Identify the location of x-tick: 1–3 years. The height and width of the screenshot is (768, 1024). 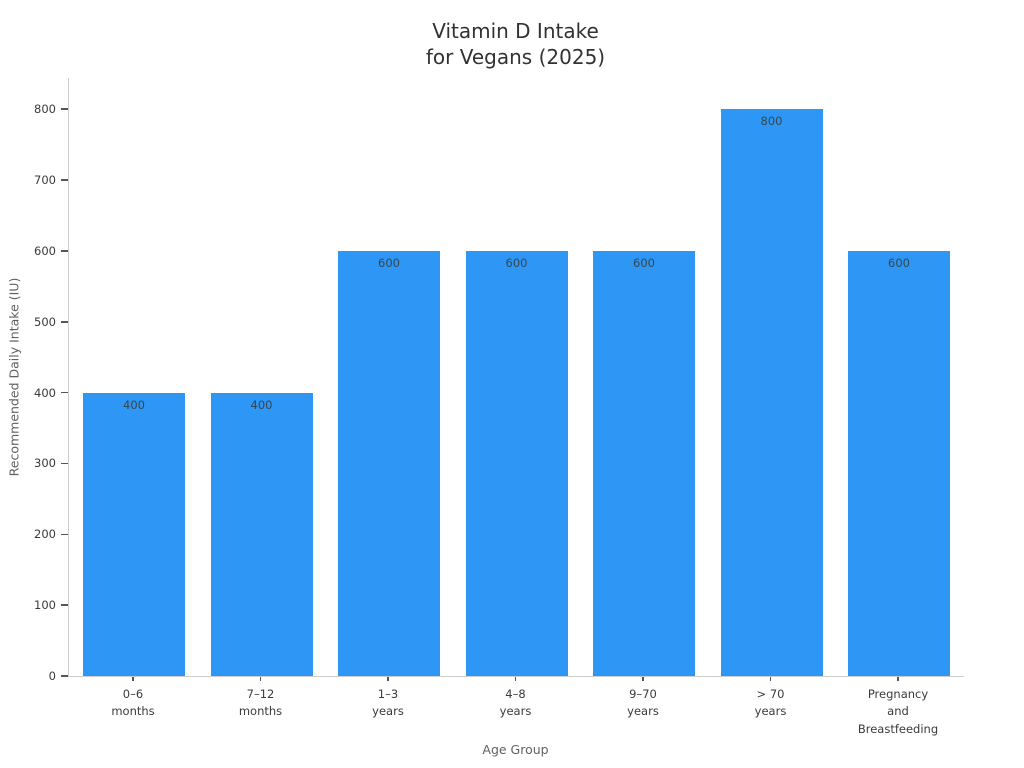
(388, 707).